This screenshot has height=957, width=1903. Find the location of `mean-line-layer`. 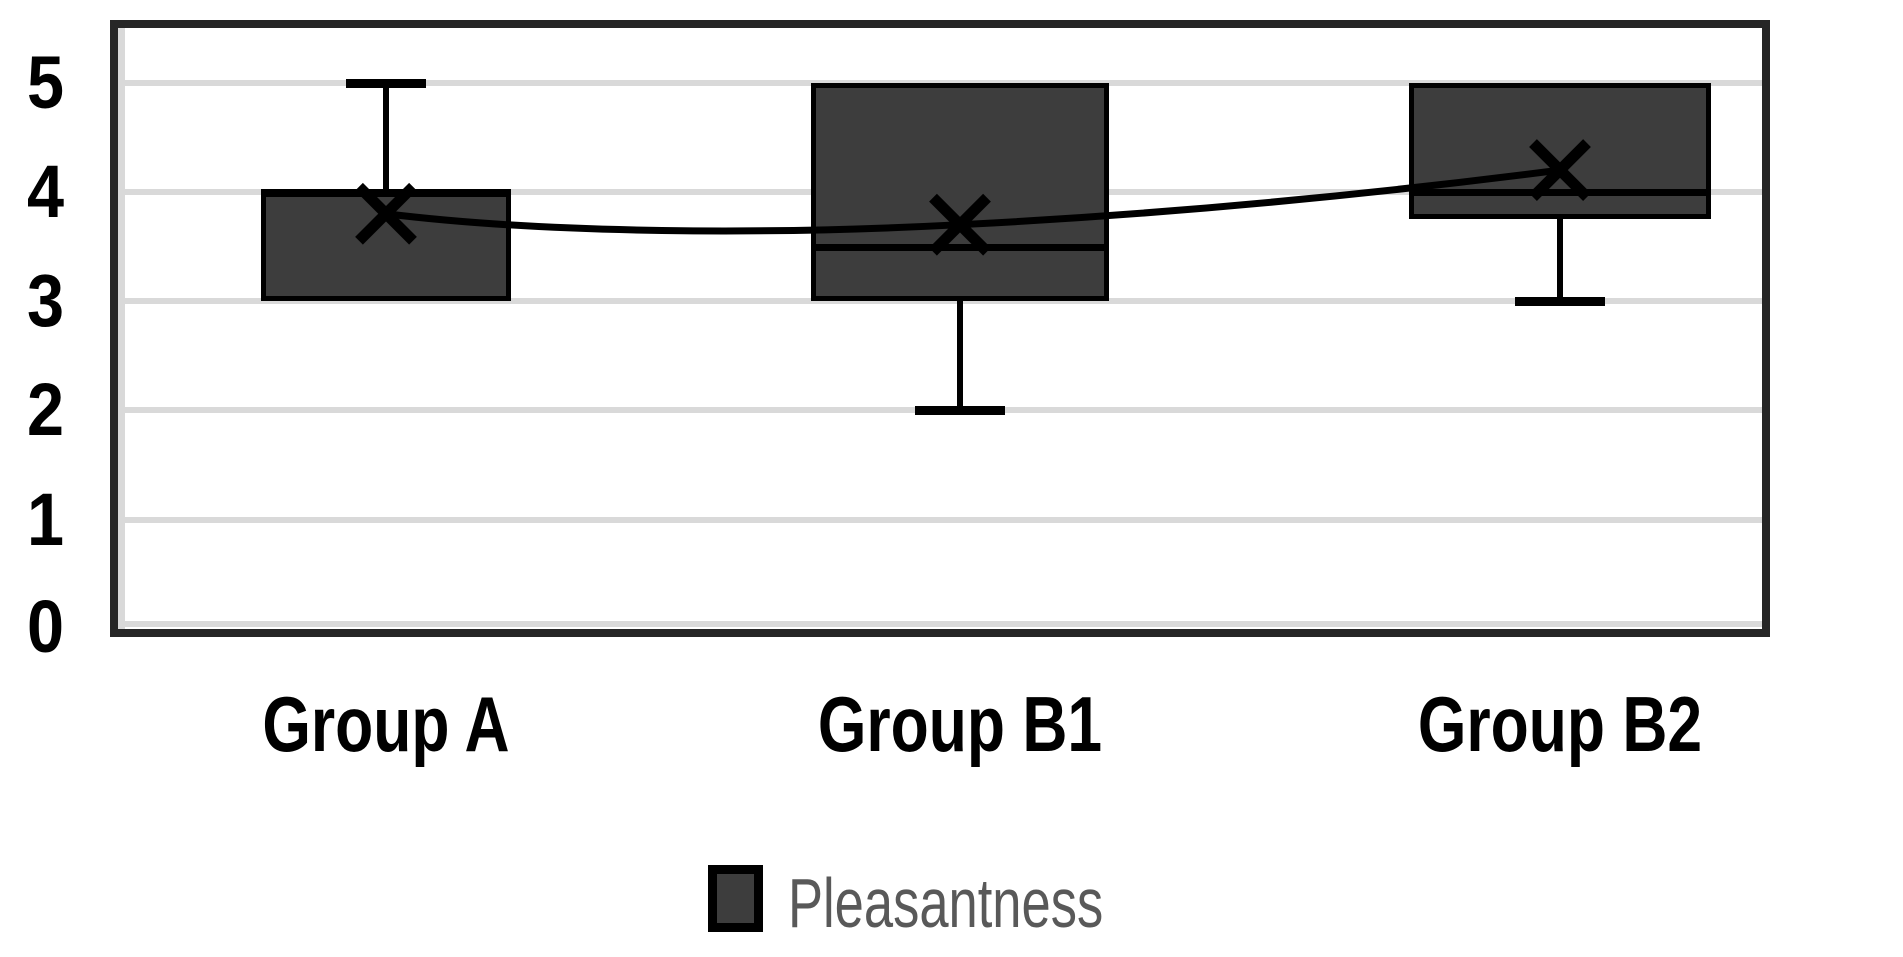

mean-line-layer is located at coordinates (973, 197).